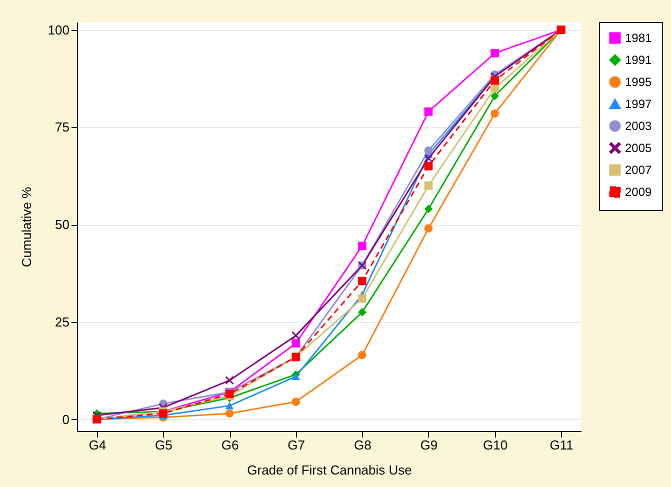  I want to click on y-axis-title: Cumulative %, so click(26, 227).